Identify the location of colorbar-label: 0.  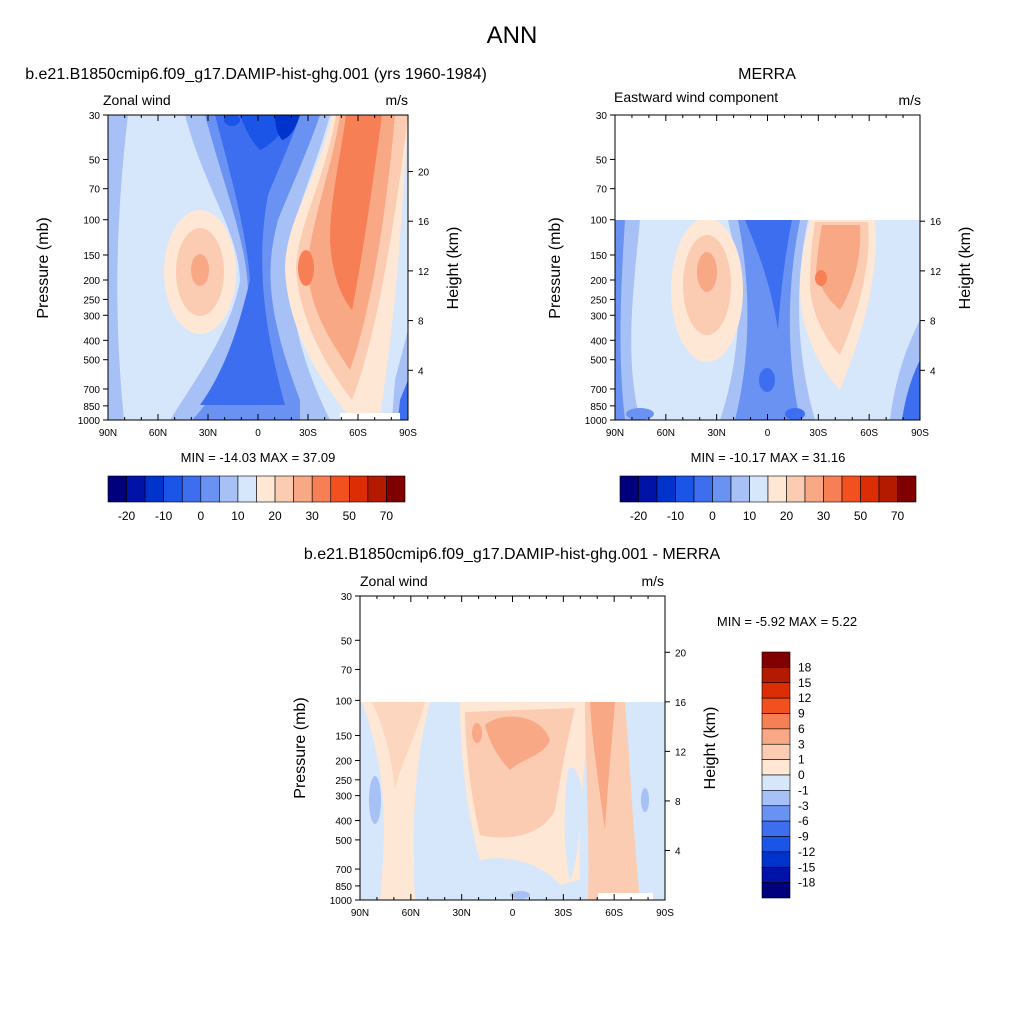
(801, 775).